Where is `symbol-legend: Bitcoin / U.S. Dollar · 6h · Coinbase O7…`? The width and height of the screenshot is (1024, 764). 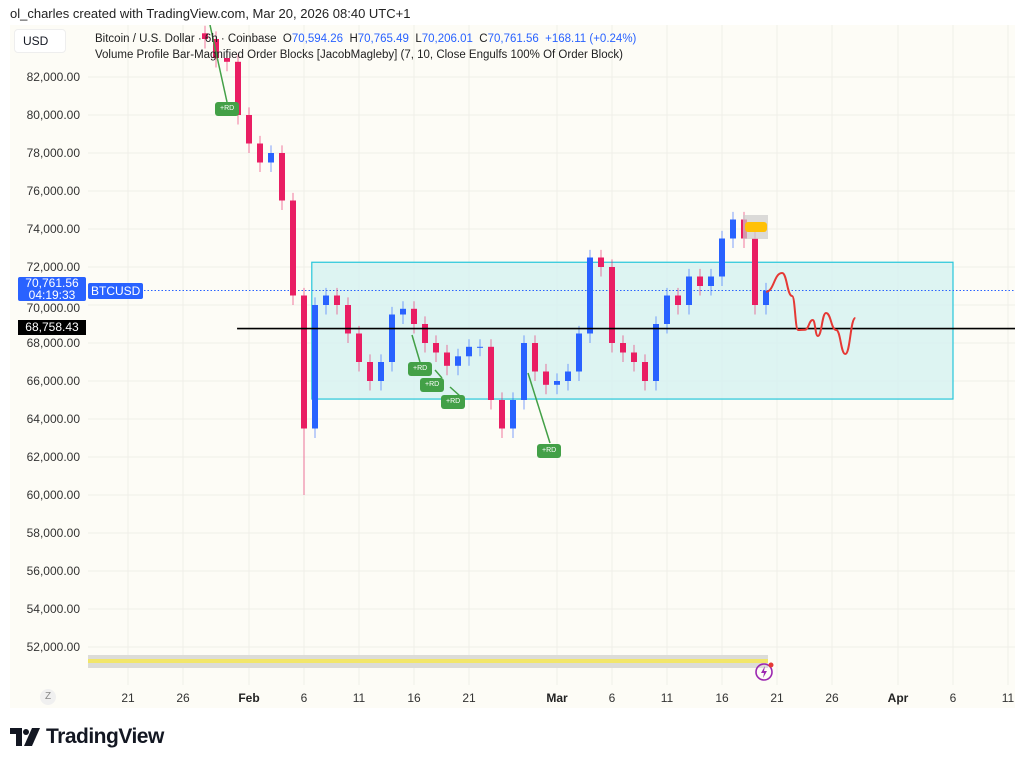
symbol-legend: Bitcoin / U.S. Dollar · 6h · Coinbase O7… is located at coordinates (365, 39).